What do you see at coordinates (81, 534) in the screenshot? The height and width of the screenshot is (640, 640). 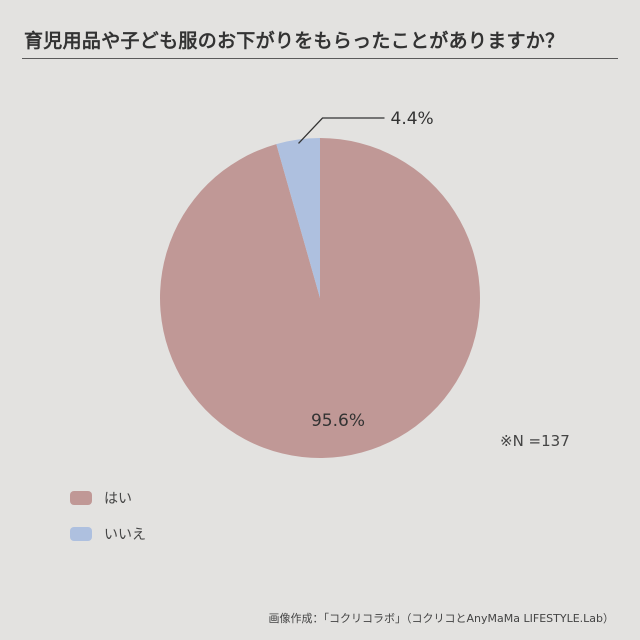 I see `legend-swatch-no` at bounding box center [81, 534].